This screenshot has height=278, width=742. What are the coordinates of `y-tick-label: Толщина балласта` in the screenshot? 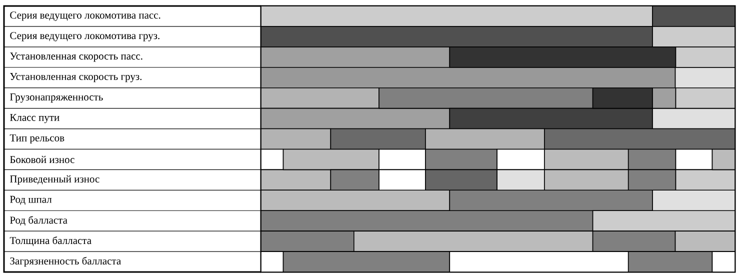 It's located at (51, 241).